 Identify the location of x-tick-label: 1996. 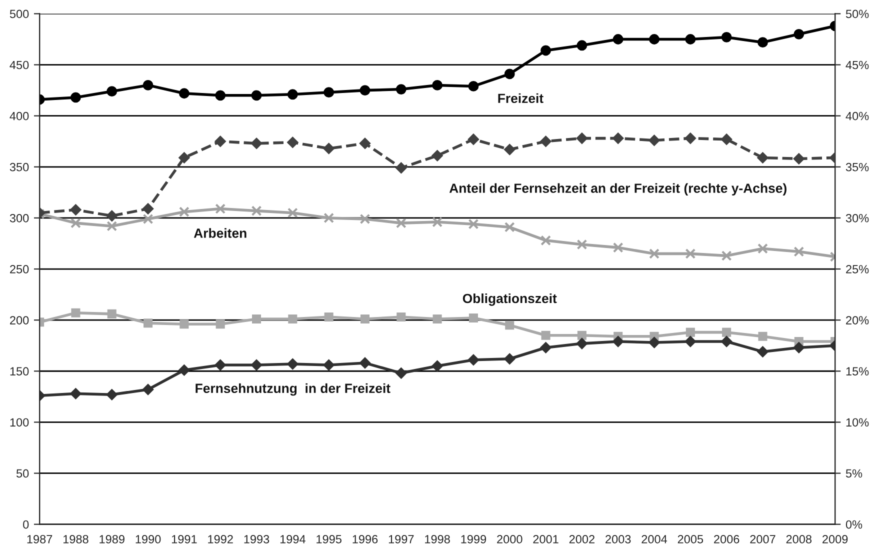
(365, 539).